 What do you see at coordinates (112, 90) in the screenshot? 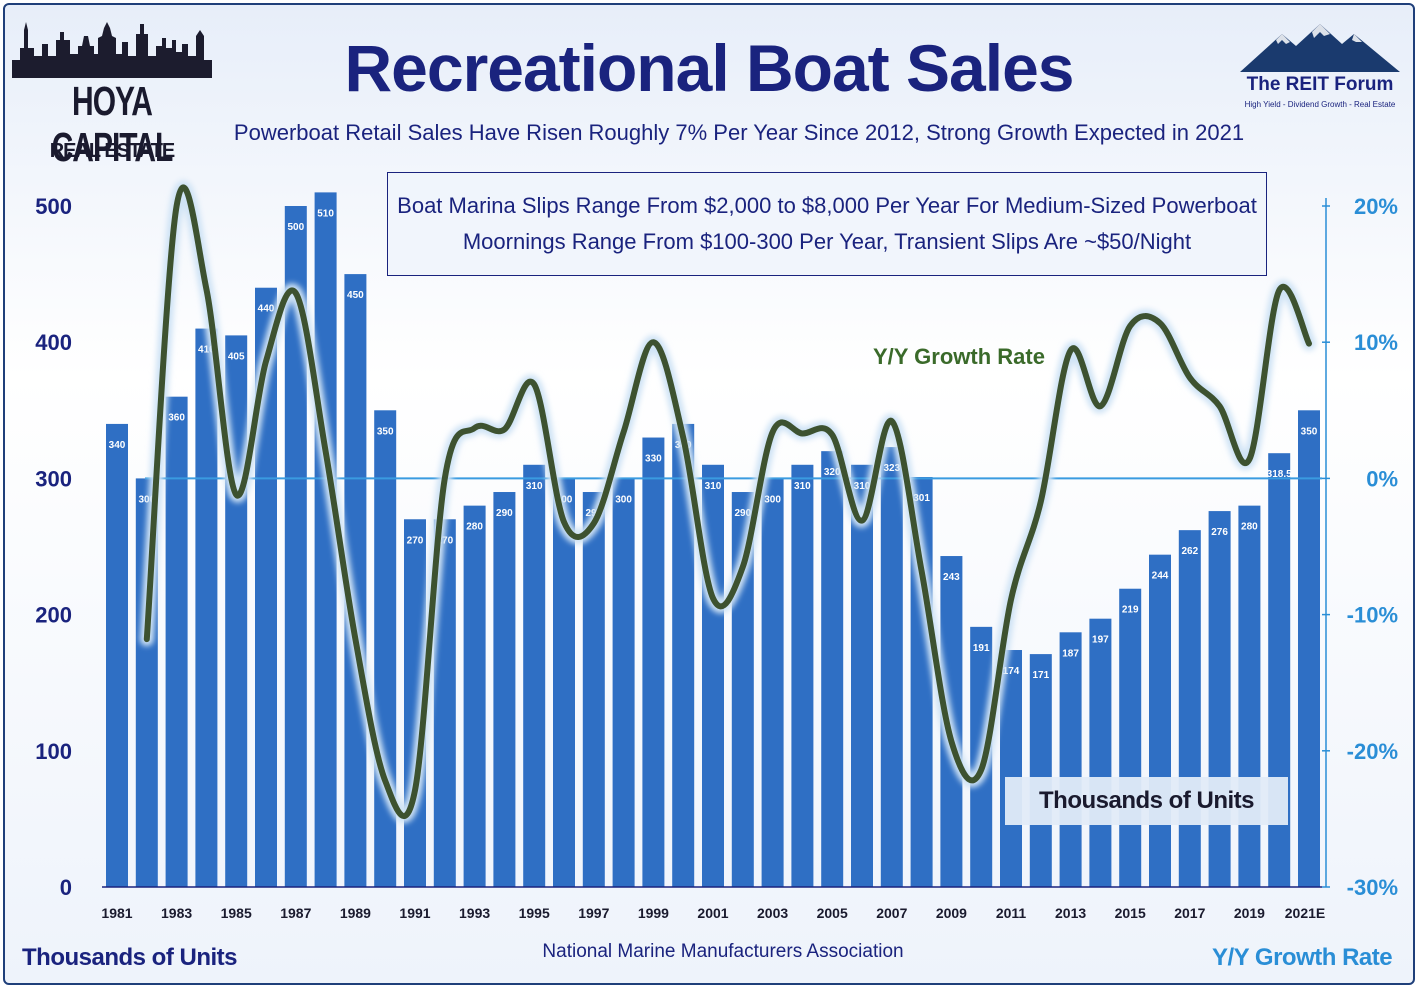
I see `hoya-capital-logo: HOYA CAPITAL REAL ESTATE` at bounding box center [112, 90].